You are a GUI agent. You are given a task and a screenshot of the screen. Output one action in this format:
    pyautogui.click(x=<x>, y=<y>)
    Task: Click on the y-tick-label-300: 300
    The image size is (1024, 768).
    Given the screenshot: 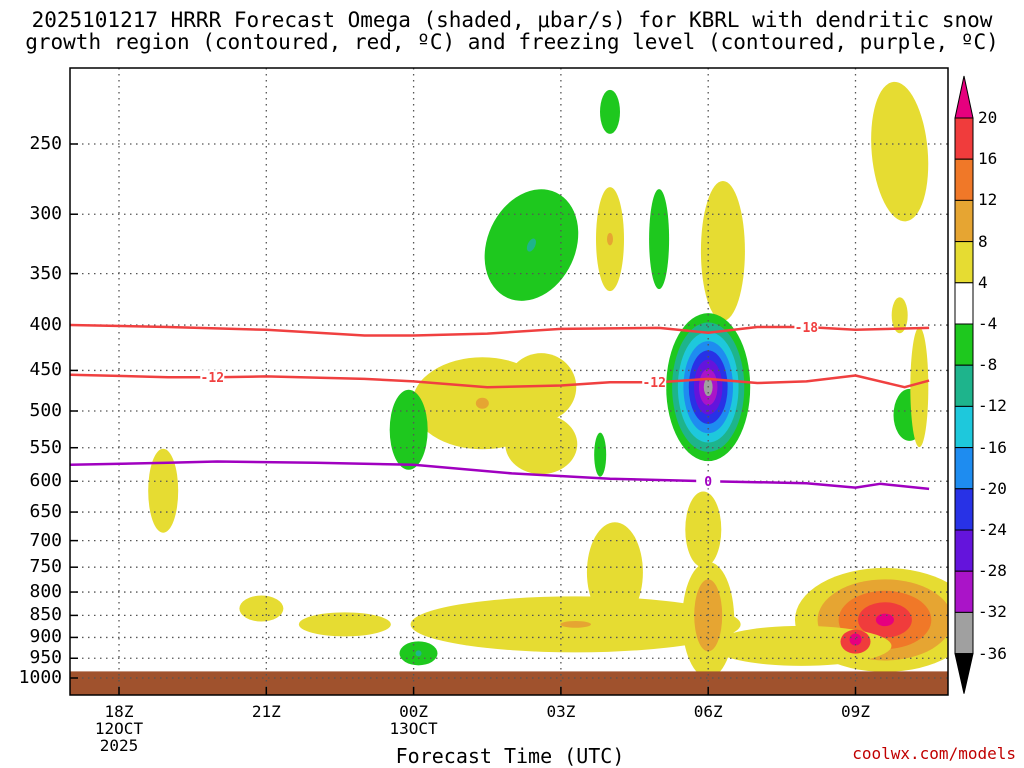 What is the action you would take?
    pyautogui.click(x=45, y=214)
    